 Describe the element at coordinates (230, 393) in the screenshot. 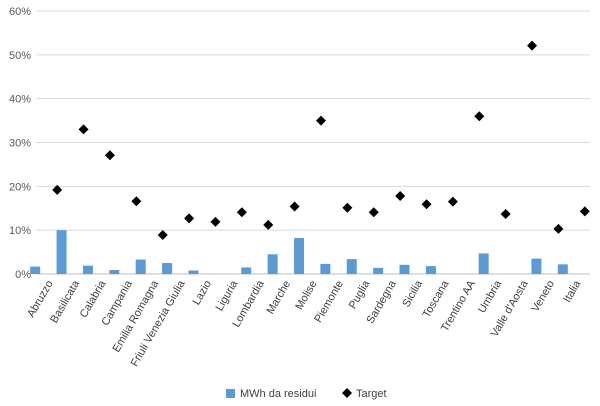

I see `legend-bar-swatch` at that location.